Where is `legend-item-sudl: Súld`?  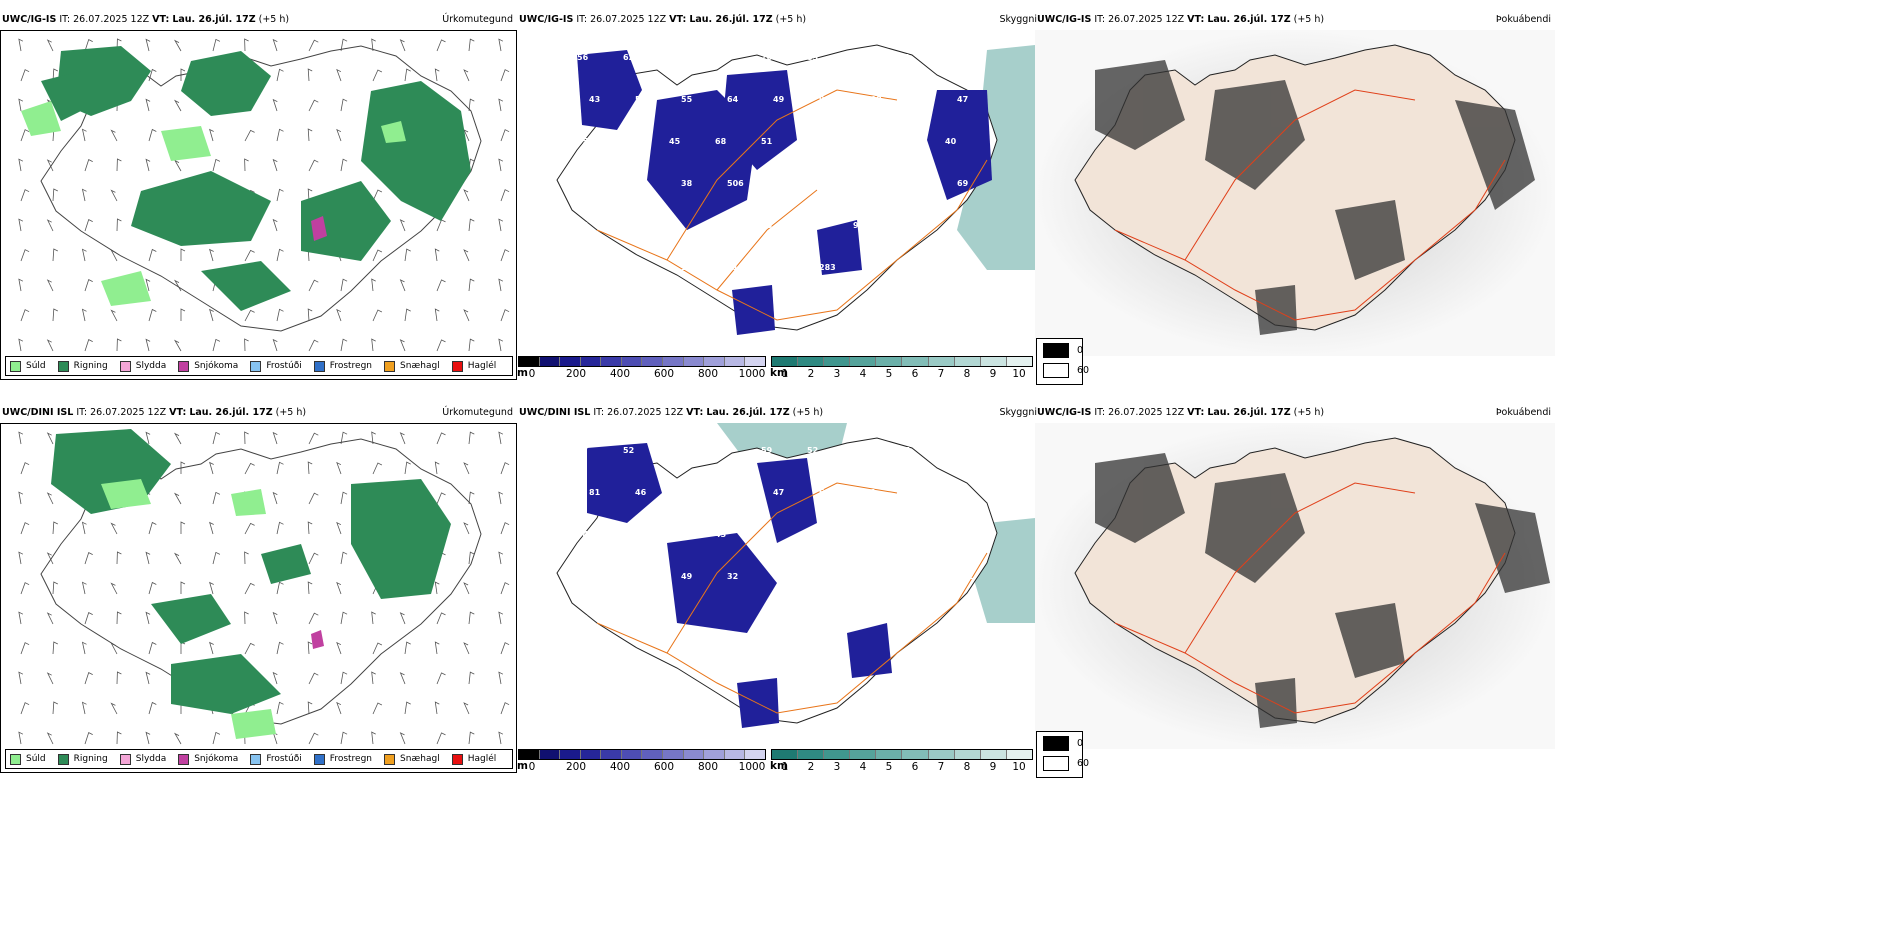
legend-item-sudl: Súld is located at coordinates (28, 759).